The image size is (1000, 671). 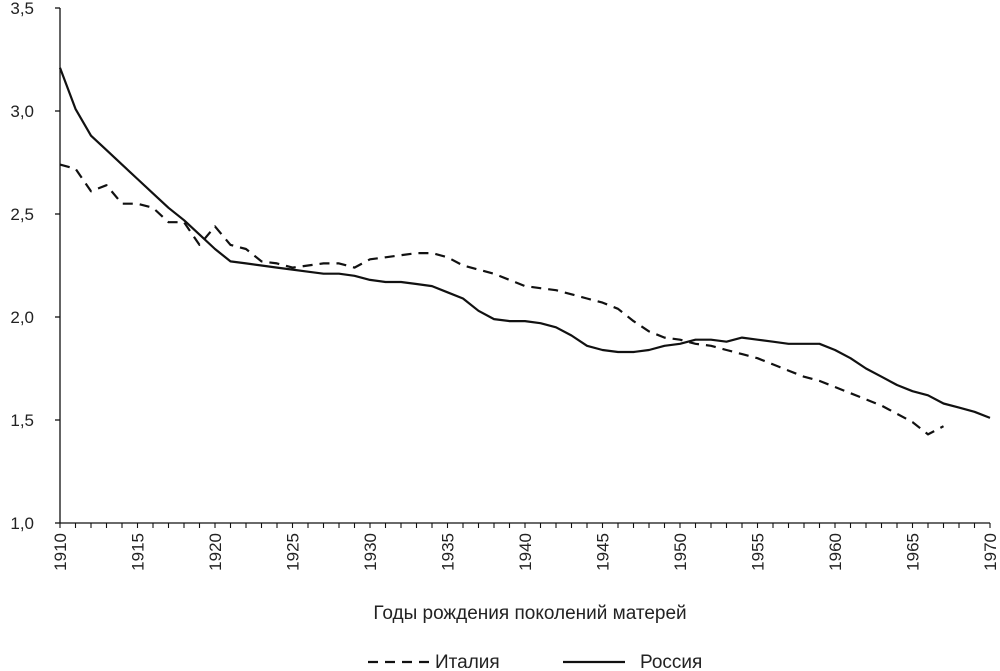 I want to click on x-tick-label: 1970, so click(x=990, y=552).